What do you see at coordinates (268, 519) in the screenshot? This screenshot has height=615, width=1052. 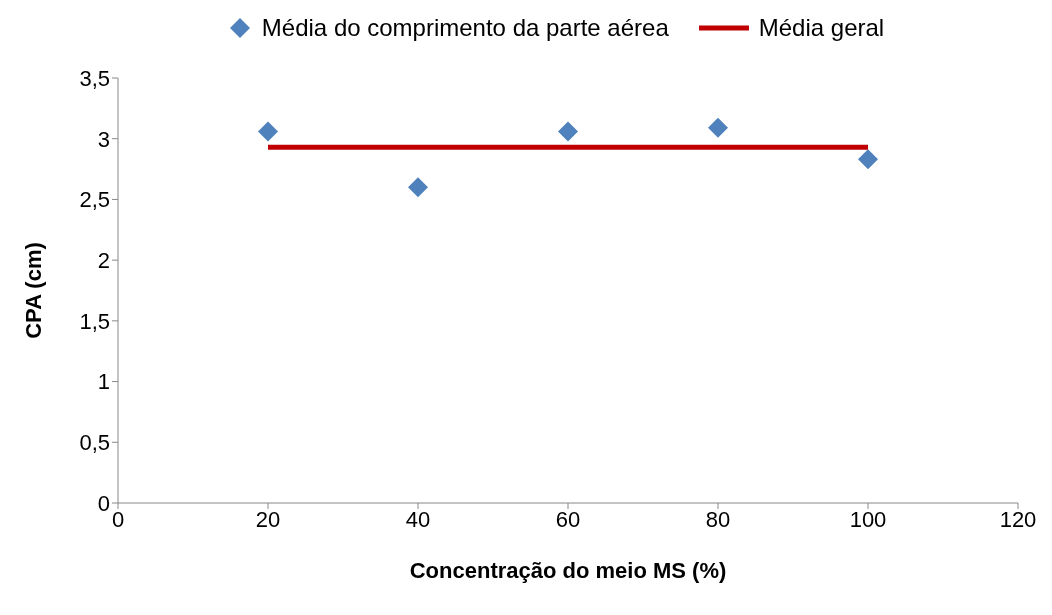 I see `x-tick-label: 20` at bounding box center [268, 519].